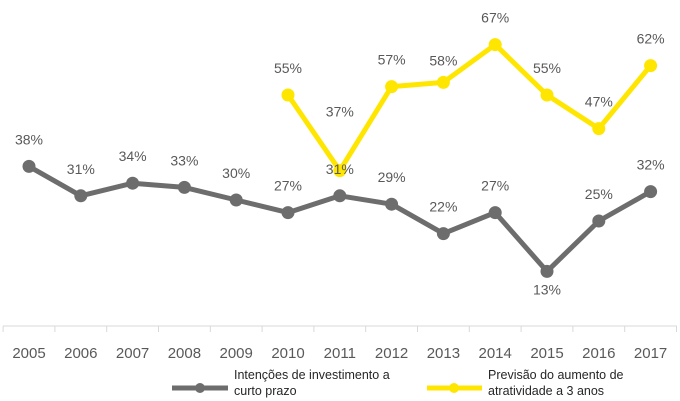  I want to click on data-point-1-2011, so click(340, 171).